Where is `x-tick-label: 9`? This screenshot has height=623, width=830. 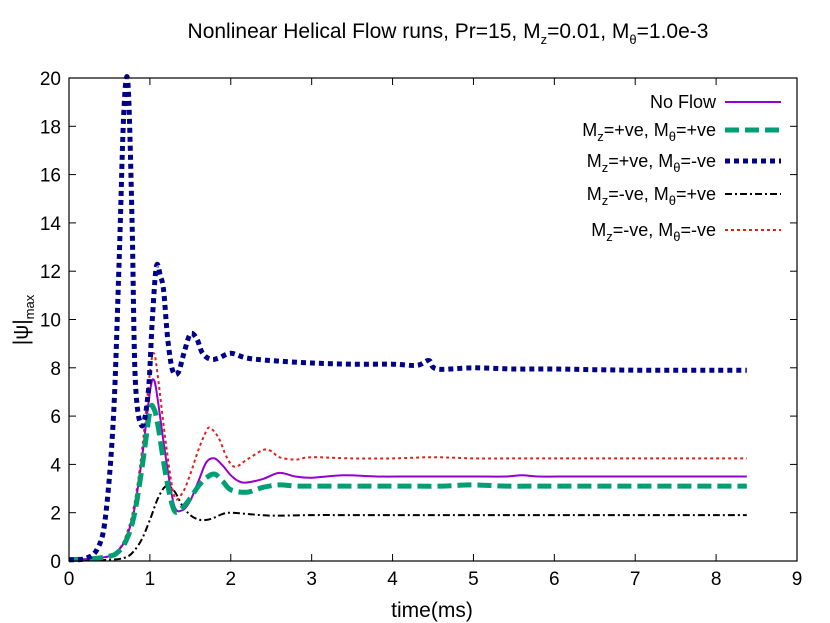
x-tick-label: 9 is located at coordinates (797, 579).